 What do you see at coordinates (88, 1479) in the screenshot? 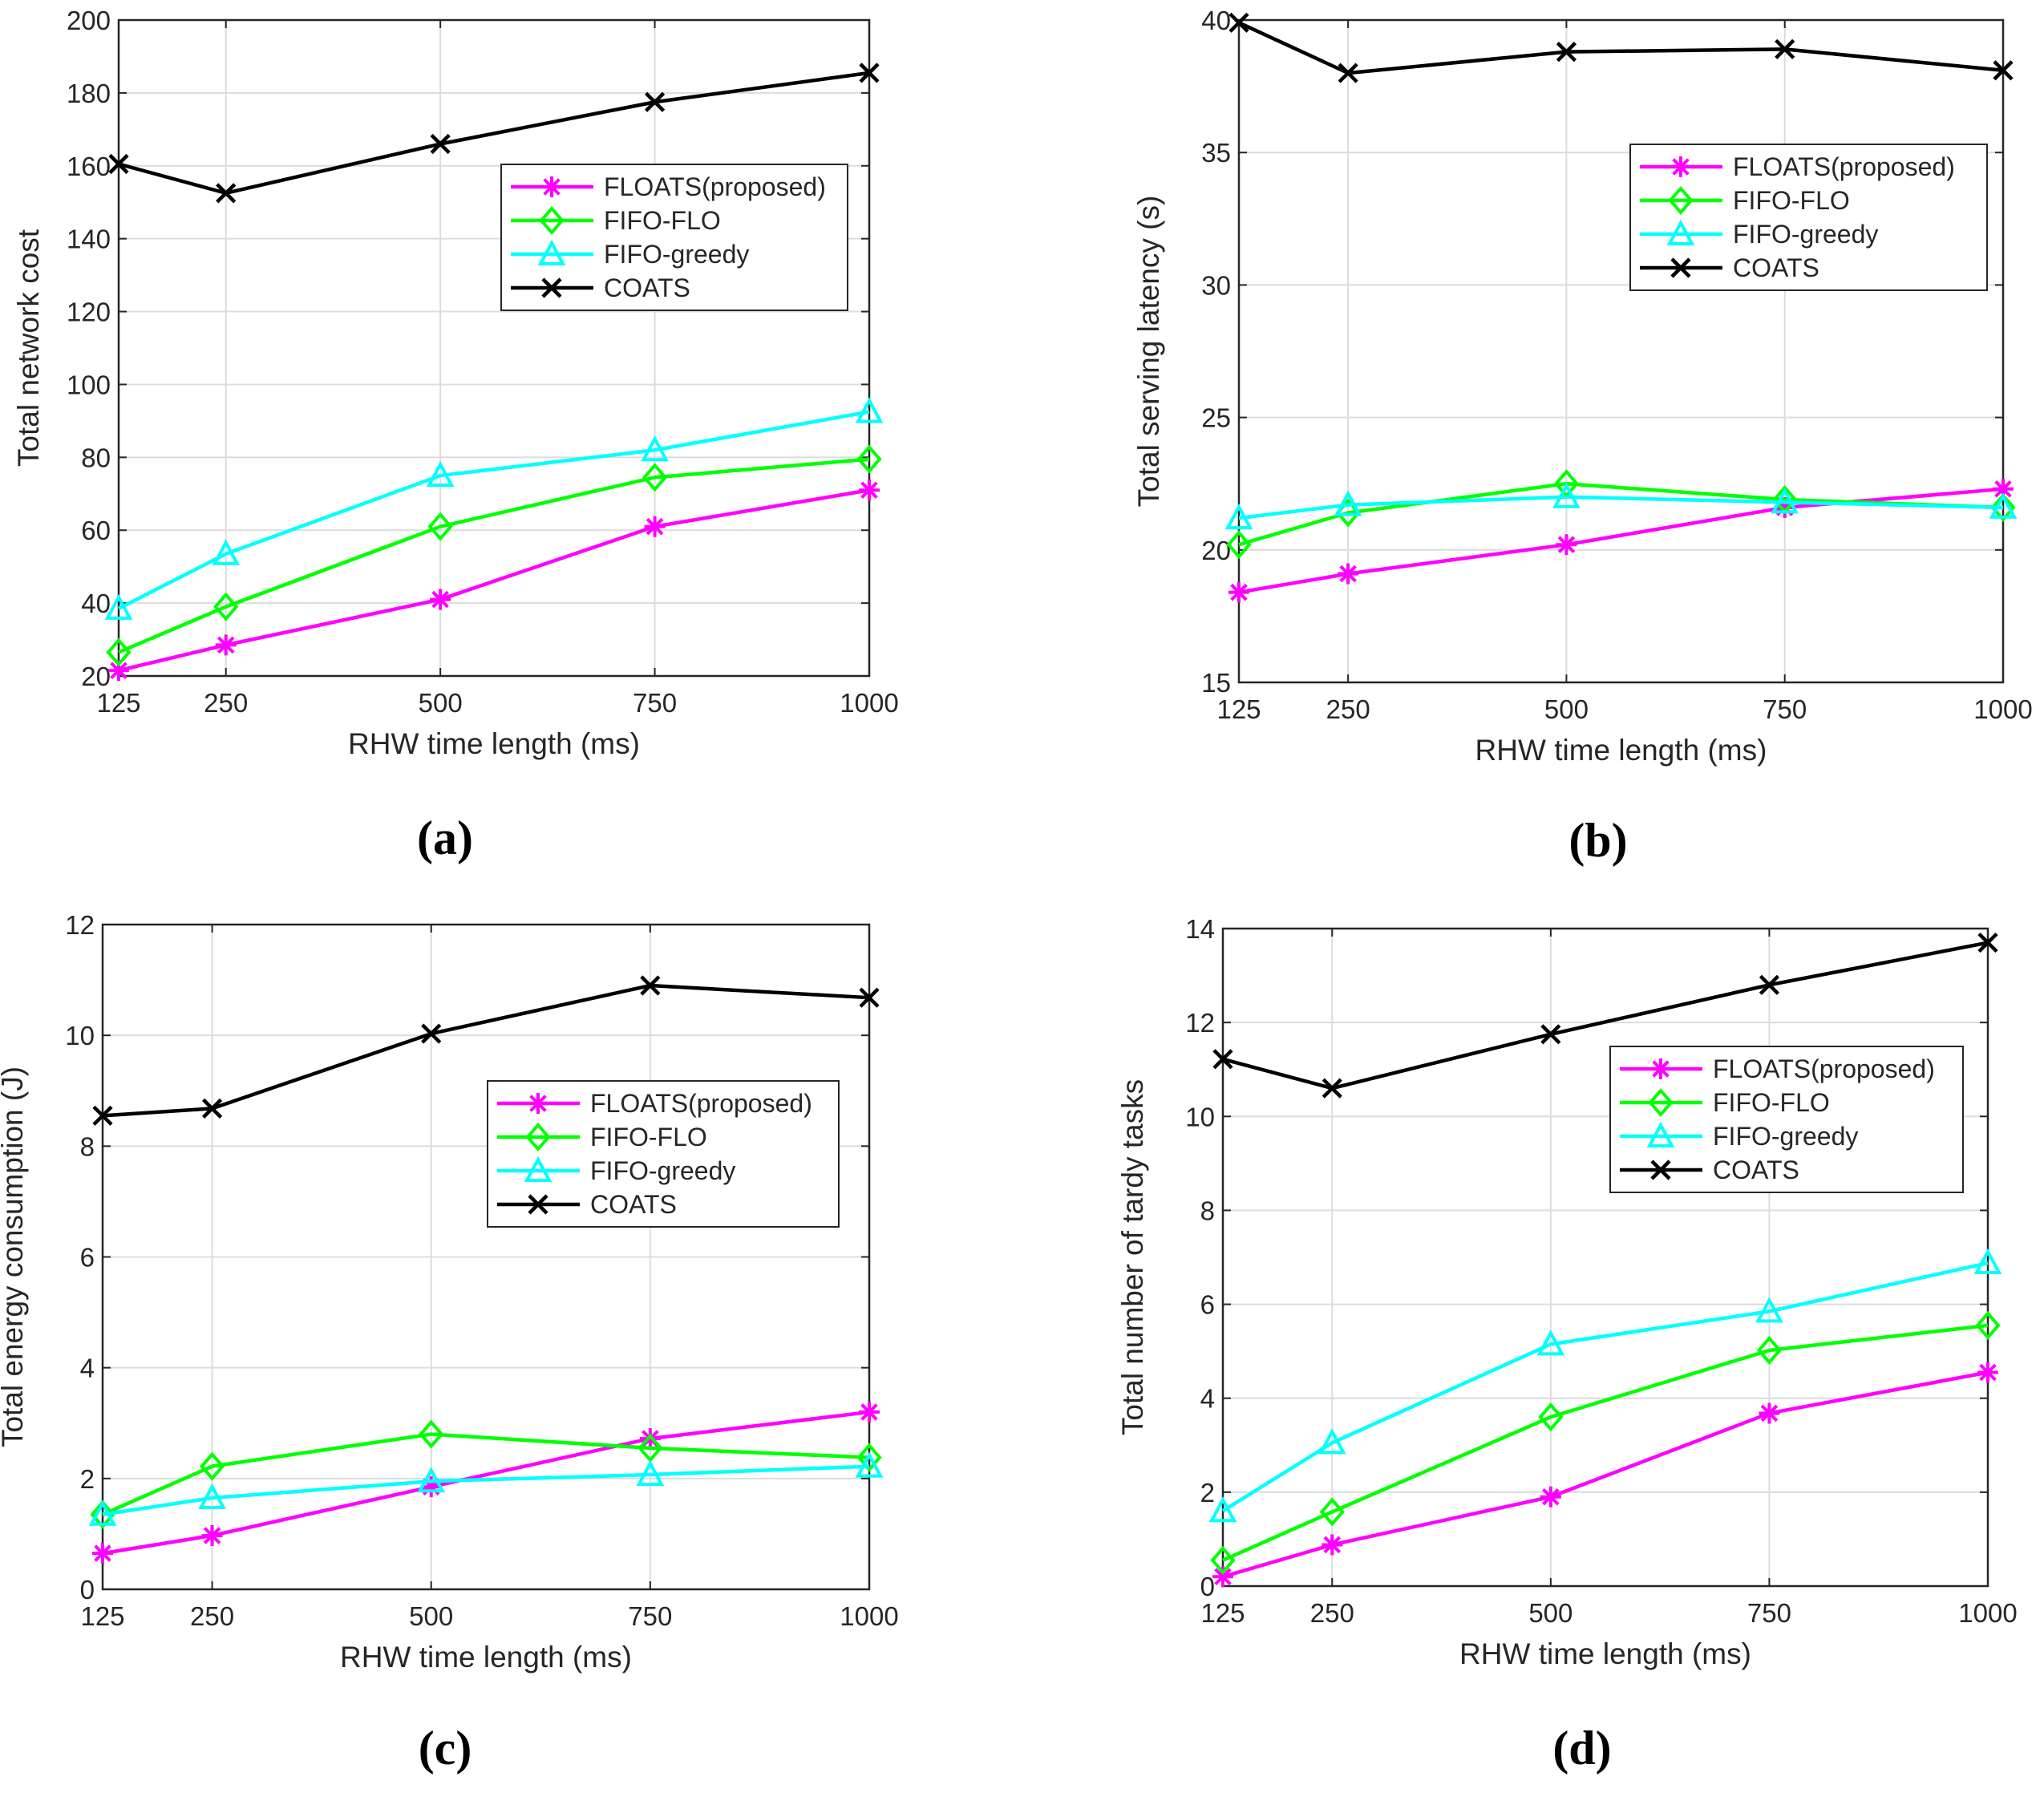
I see `y-tick-label: 2` at bounding box center [88, 1479].